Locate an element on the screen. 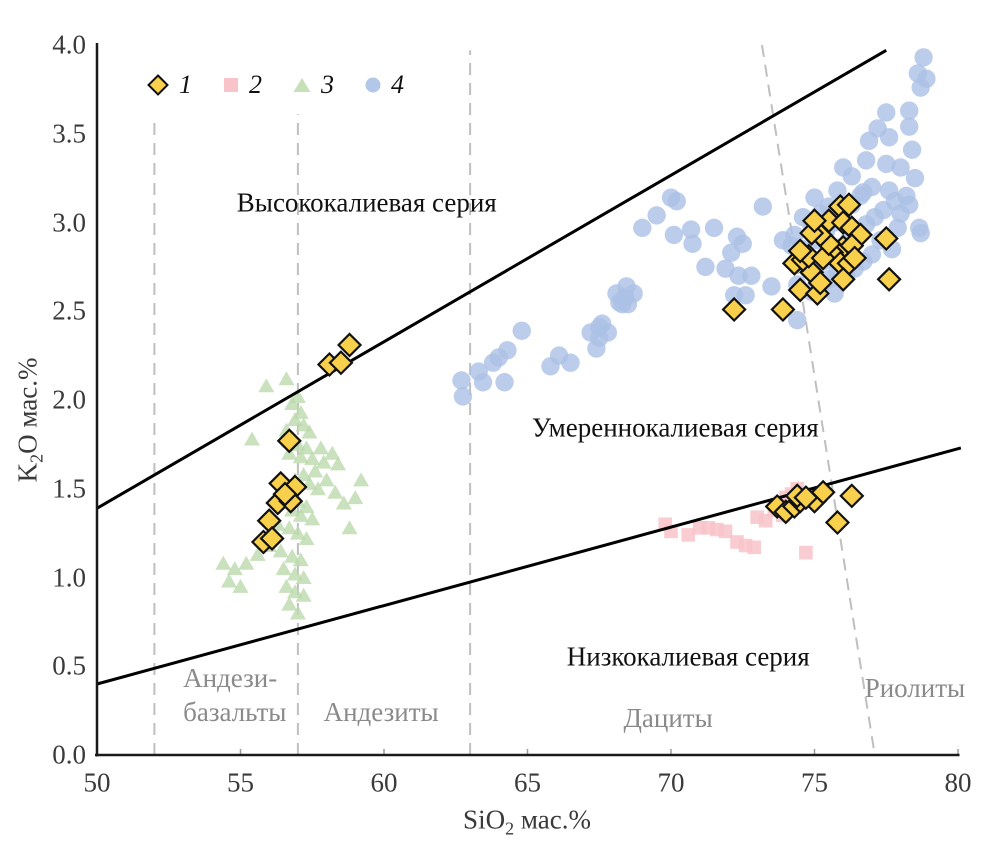  x-tick-label: 55 is located at coordinates (240, 782).